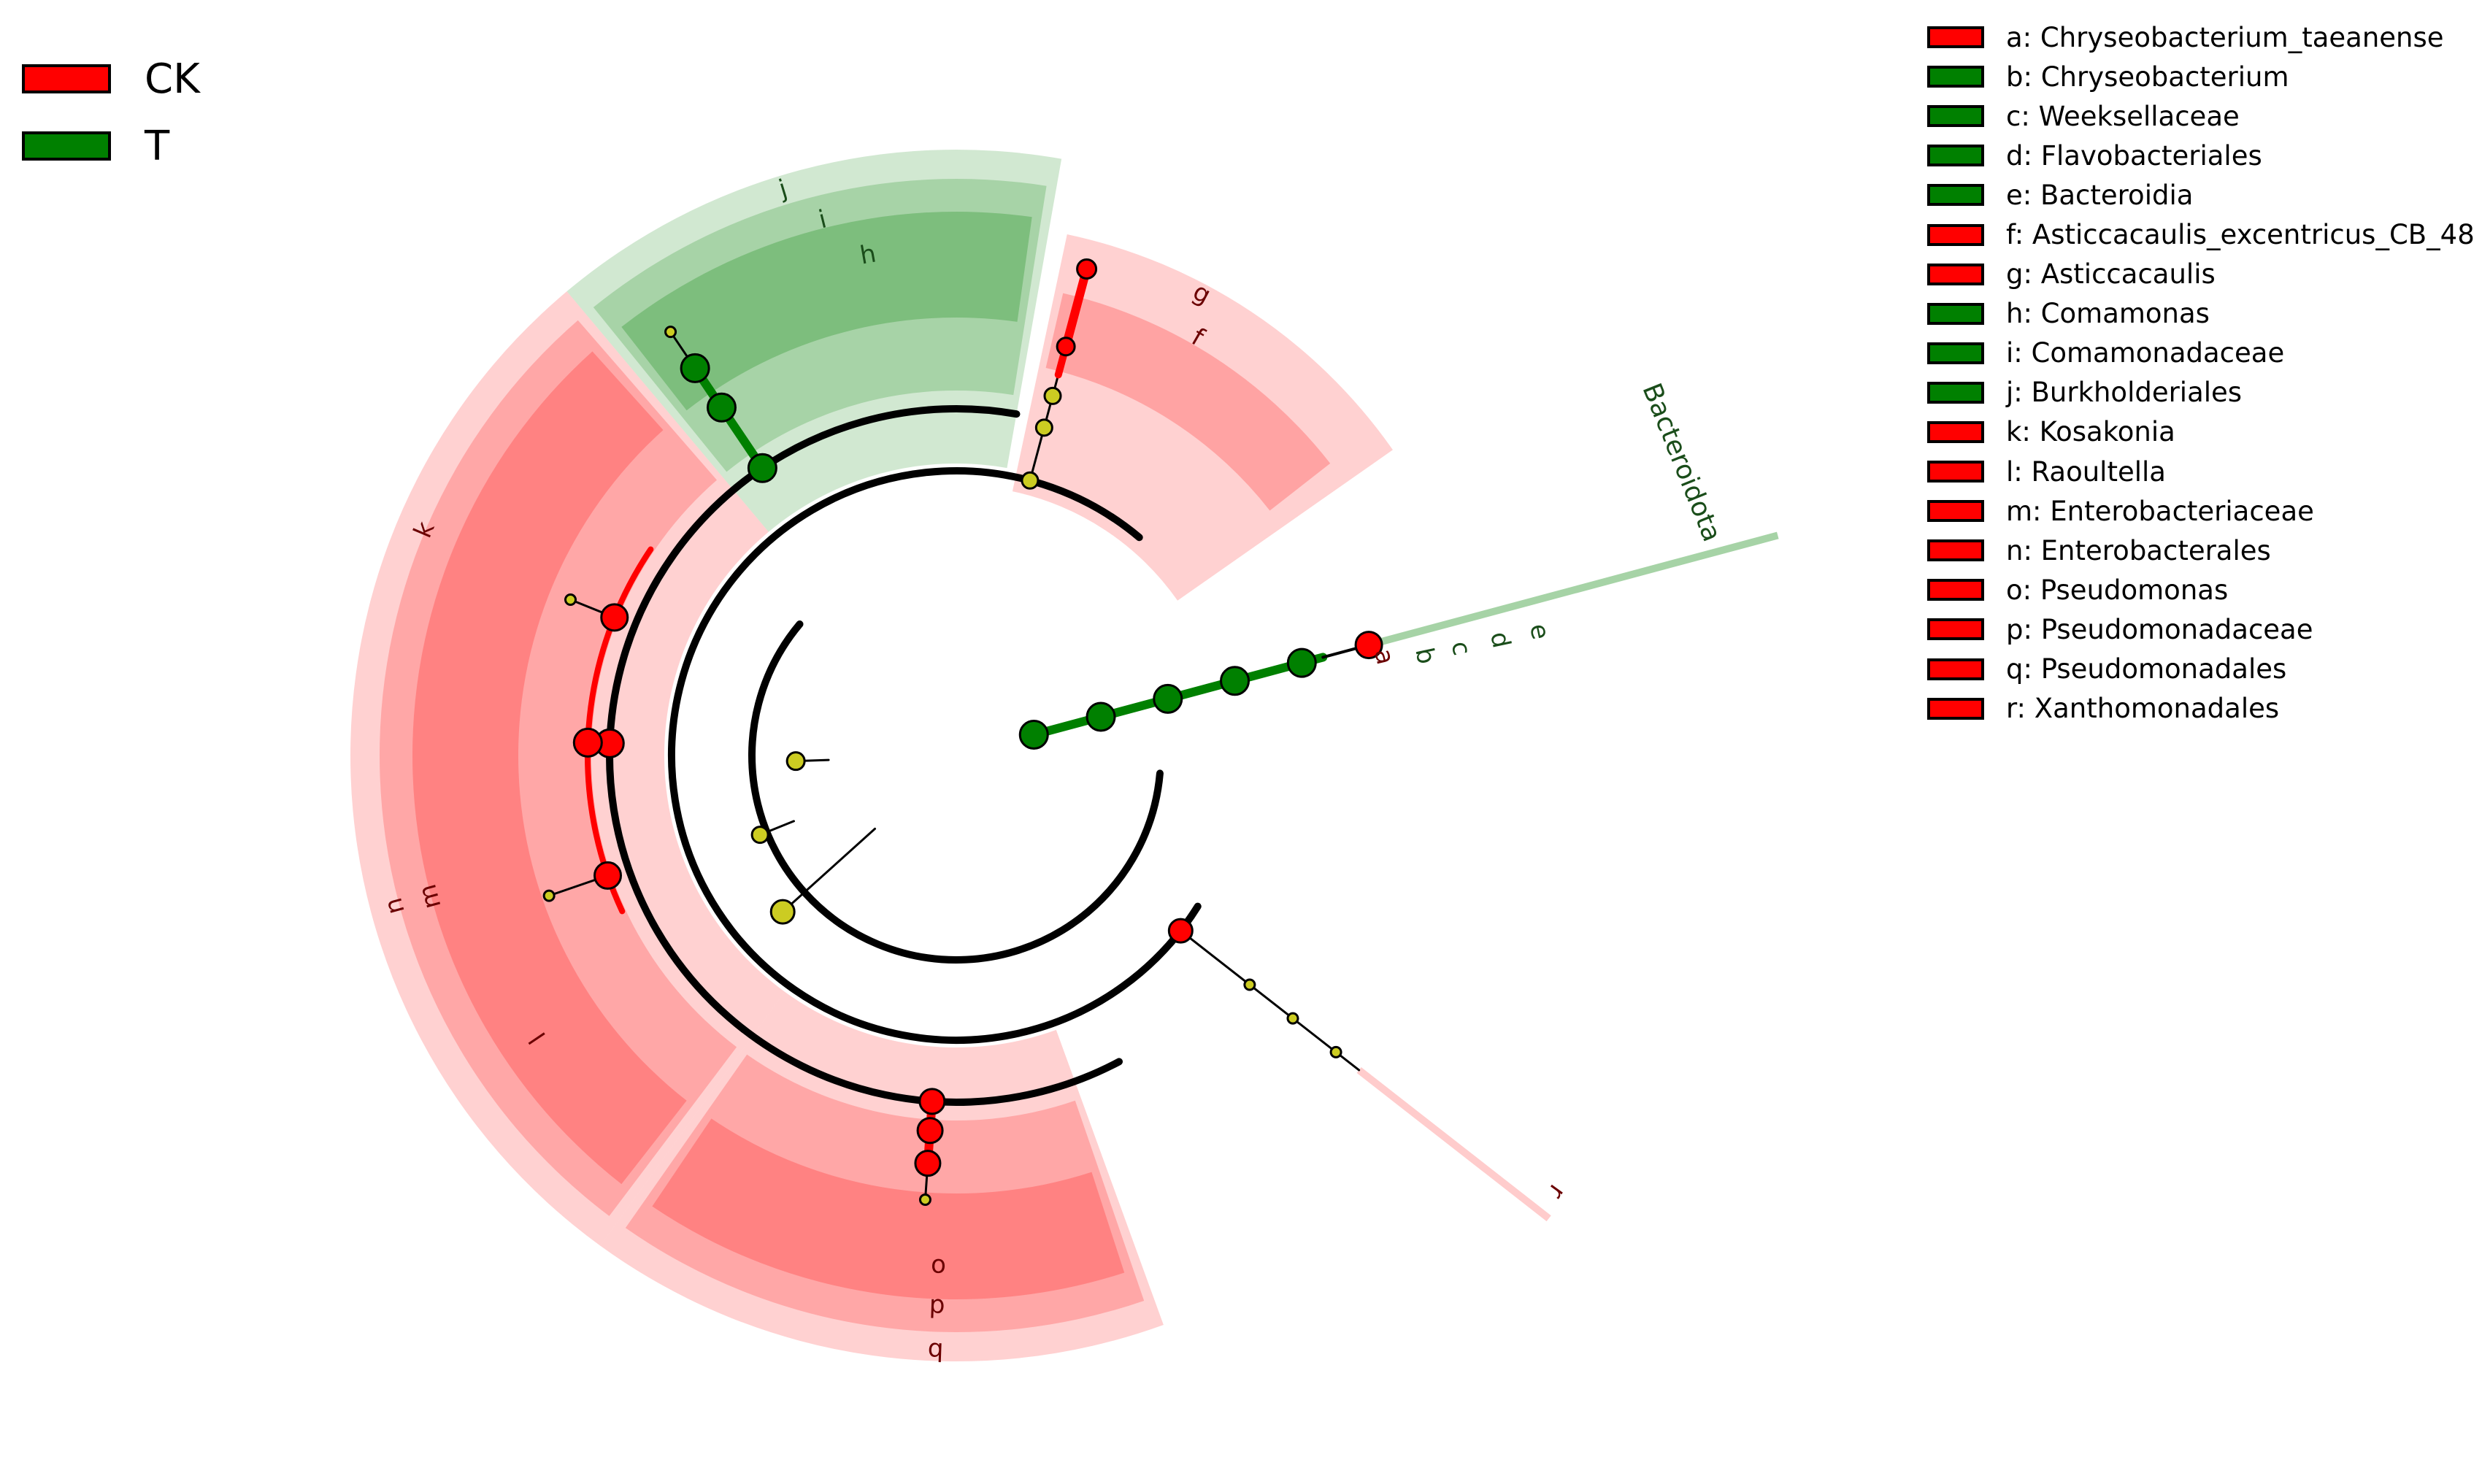  Describe the element at coordinates (935, 1351) in the screenshot. I see `sector-label-b-11: b` at that location.